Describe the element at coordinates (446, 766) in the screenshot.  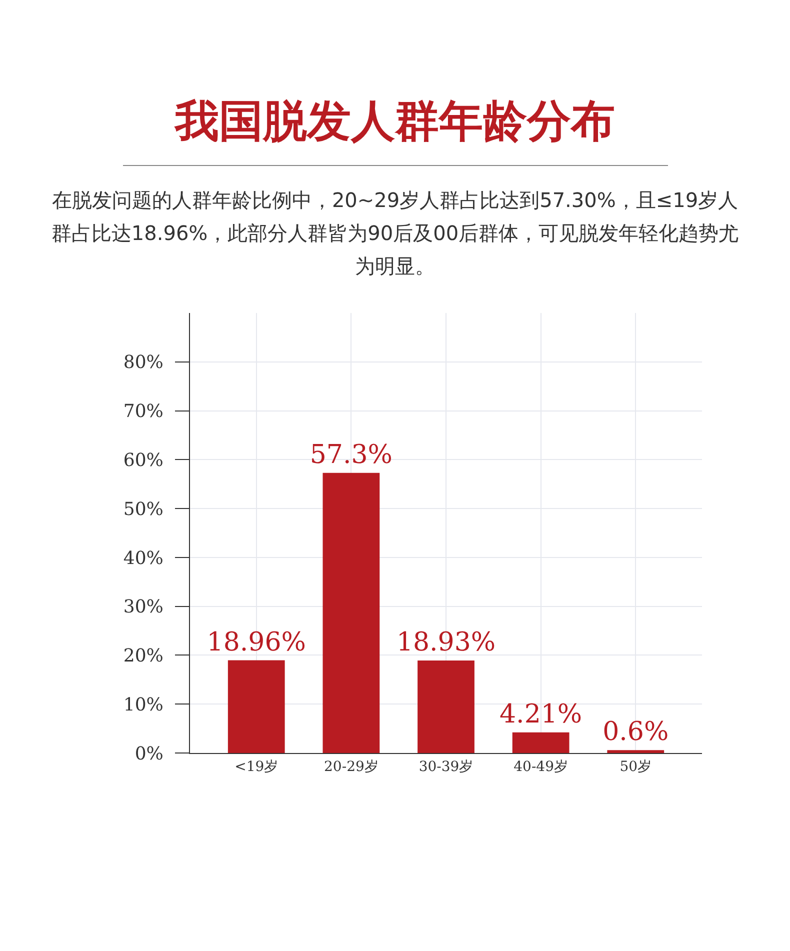
I see `x-tick-label: 30-39岁` at that location.